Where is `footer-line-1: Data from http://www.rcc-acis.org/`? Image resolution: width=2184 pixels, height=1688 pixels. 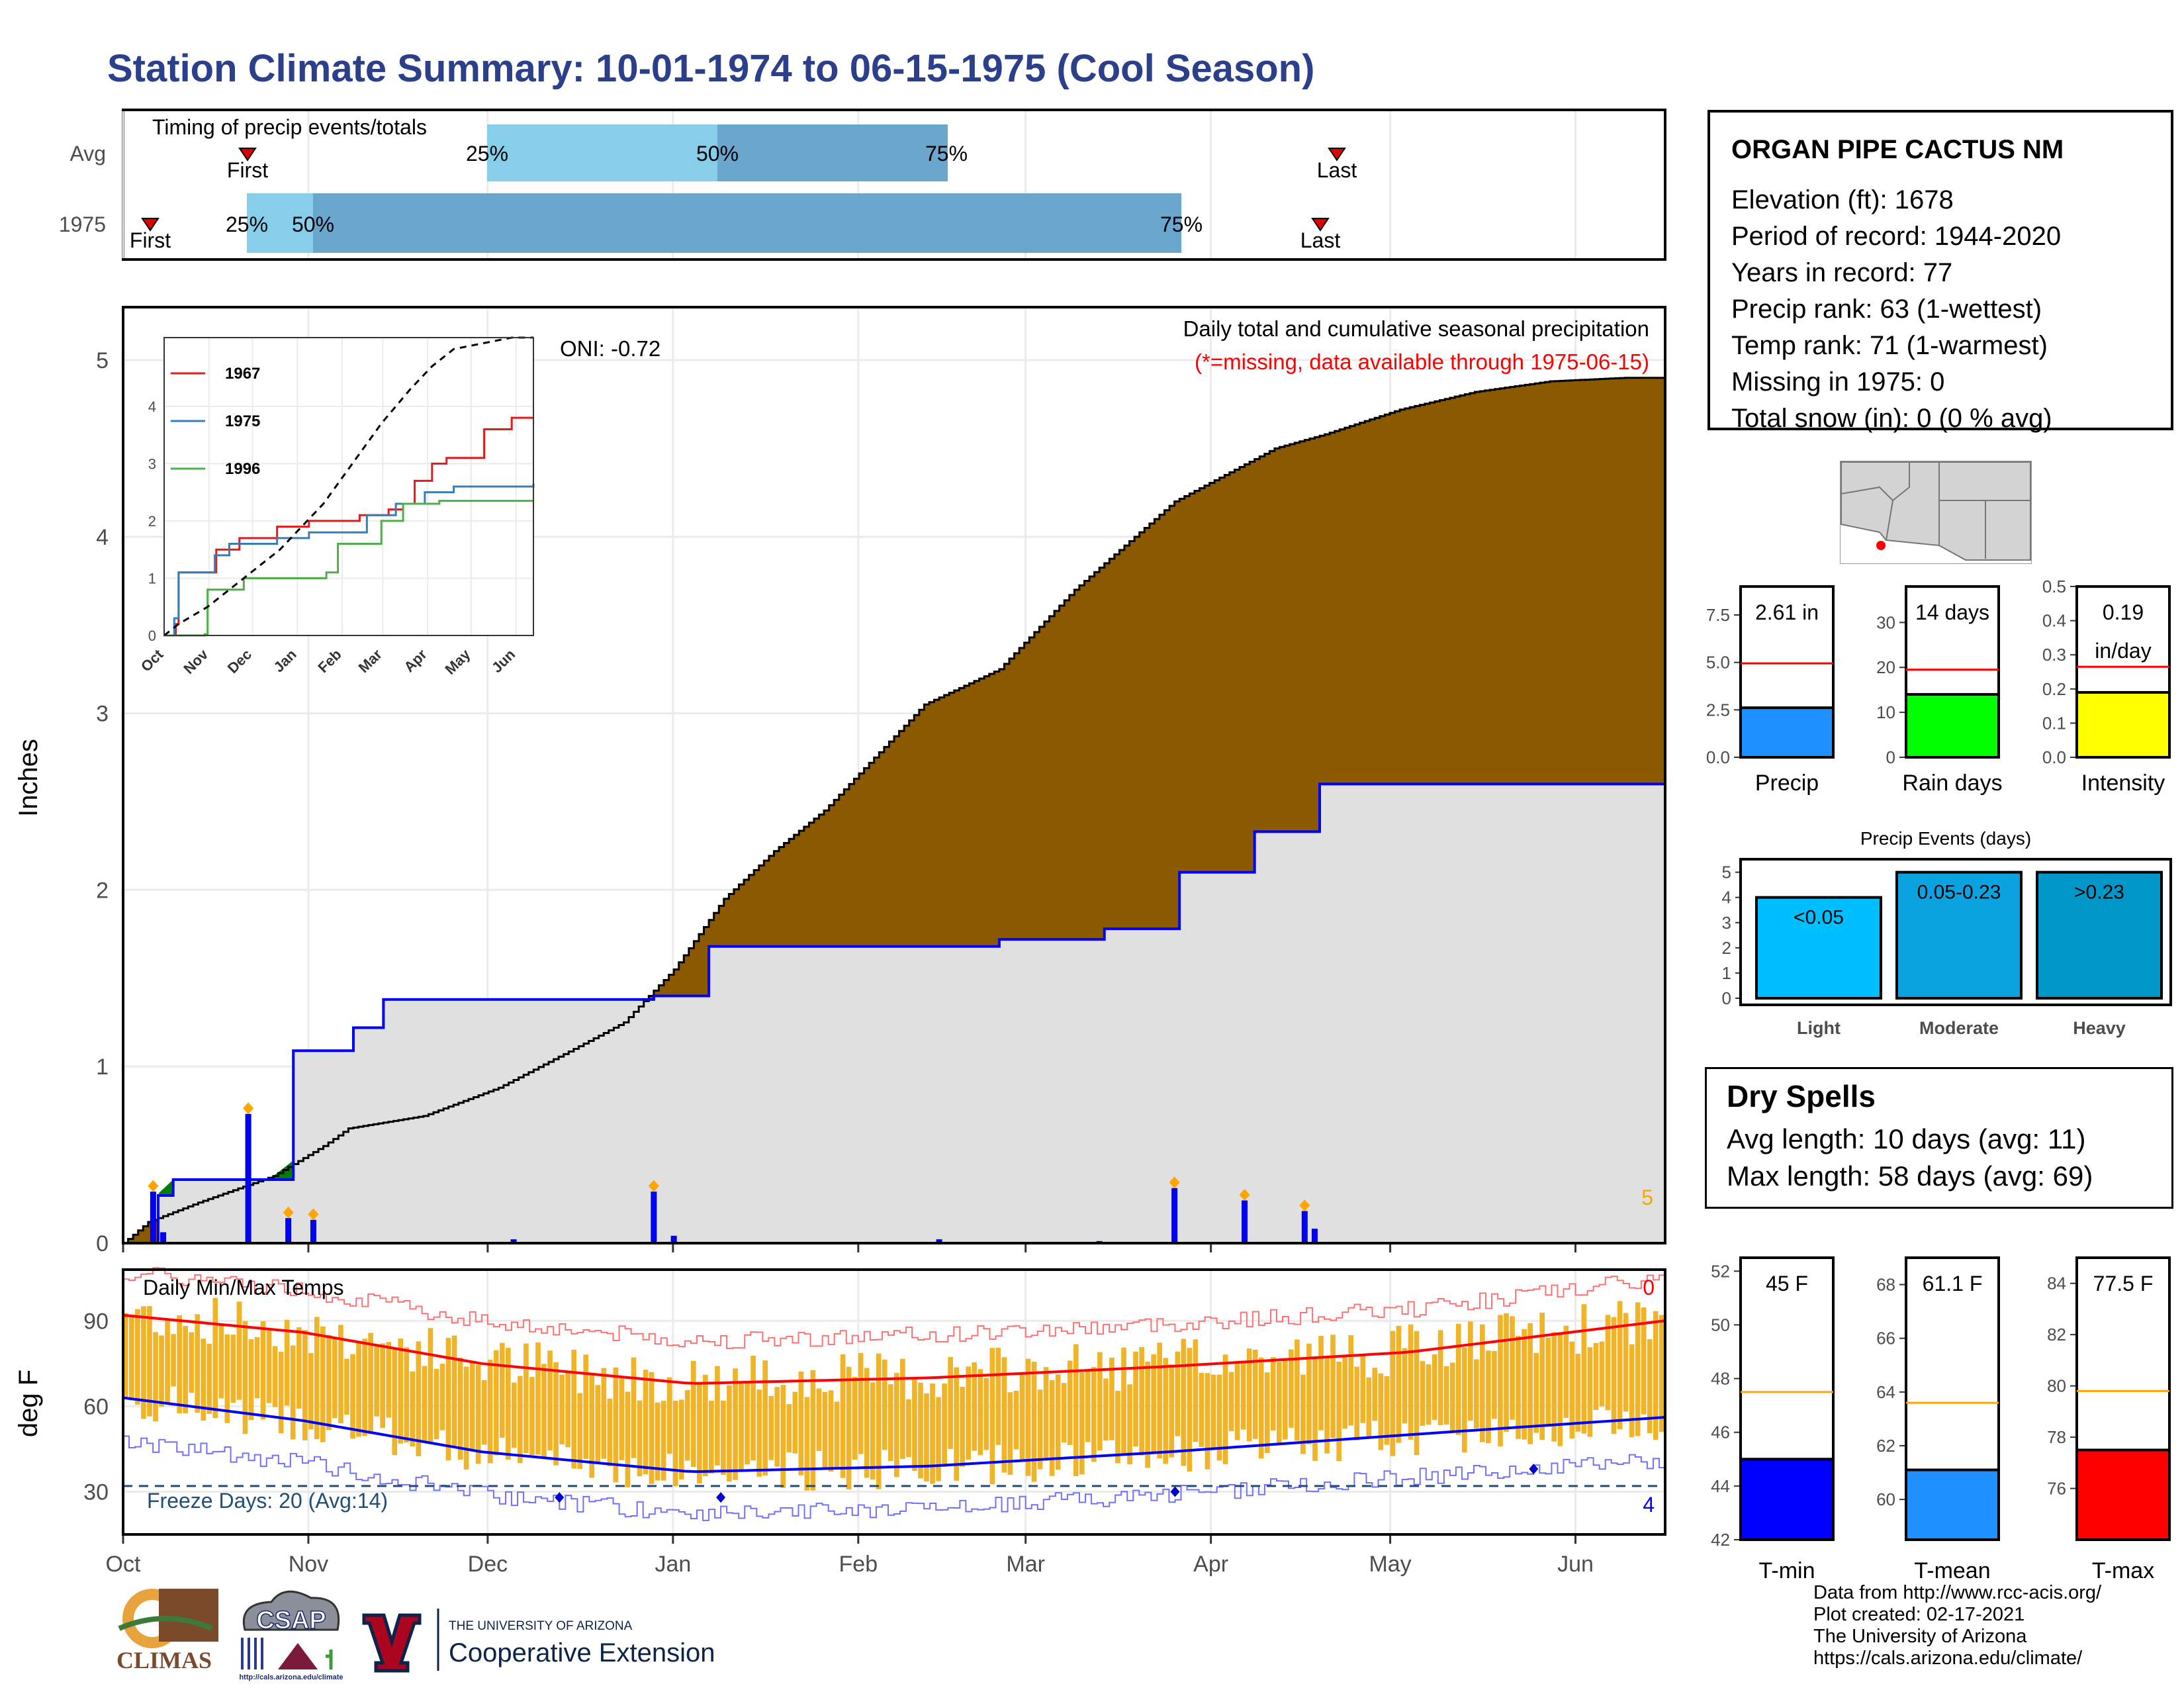 footer-line-1: Data from http://www.rcc-acis.org/ is located at coordinates (1957, 1592).